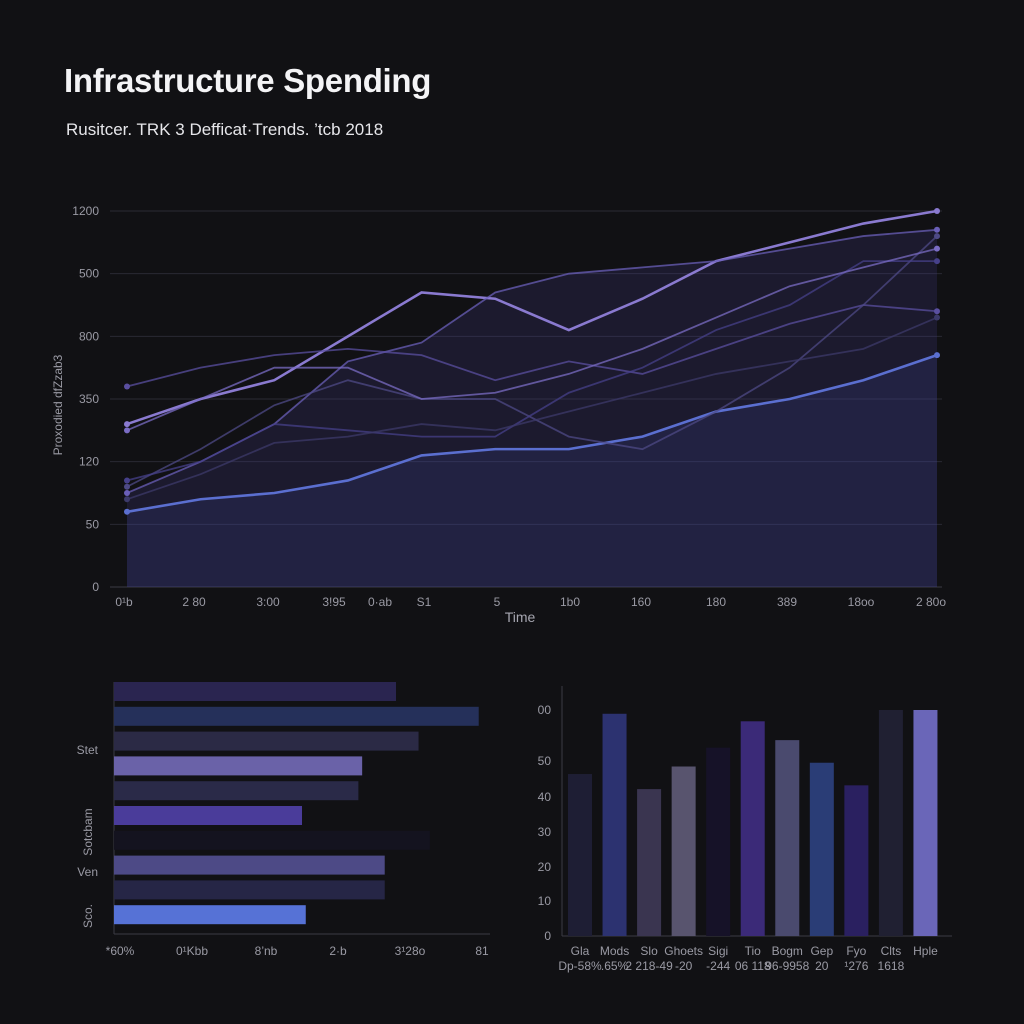 This screenshot has height=1024, width=1024. What do you see at coordinates (683, 951) in the screenshot?
I see `vbar-category-label: Ghoets` at bounding box center [683, 951].